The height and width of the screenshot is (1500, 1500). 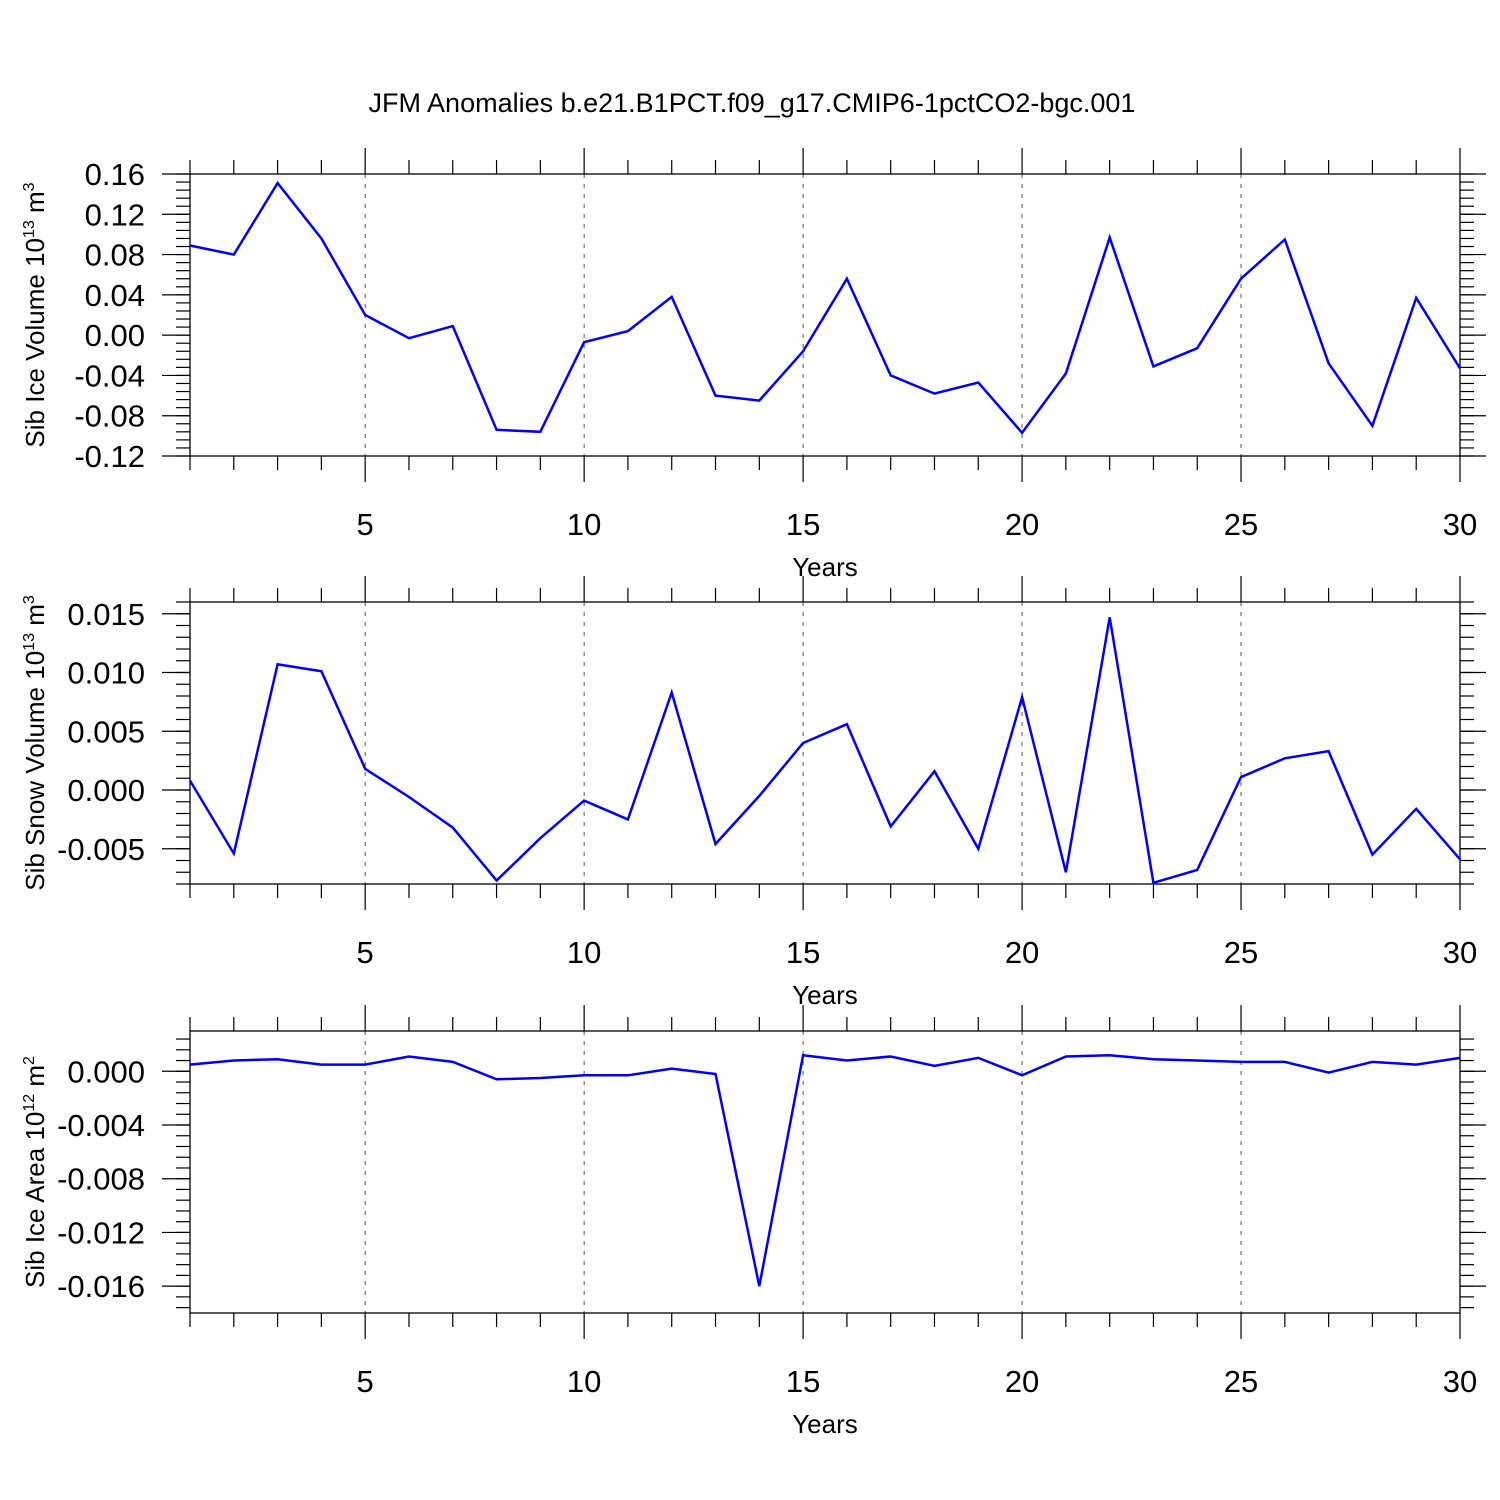 What do you see at coordinates (115, 174) in the screenshot?
I see `y-tick-label: 0.16` at bounding box center [115, 174].